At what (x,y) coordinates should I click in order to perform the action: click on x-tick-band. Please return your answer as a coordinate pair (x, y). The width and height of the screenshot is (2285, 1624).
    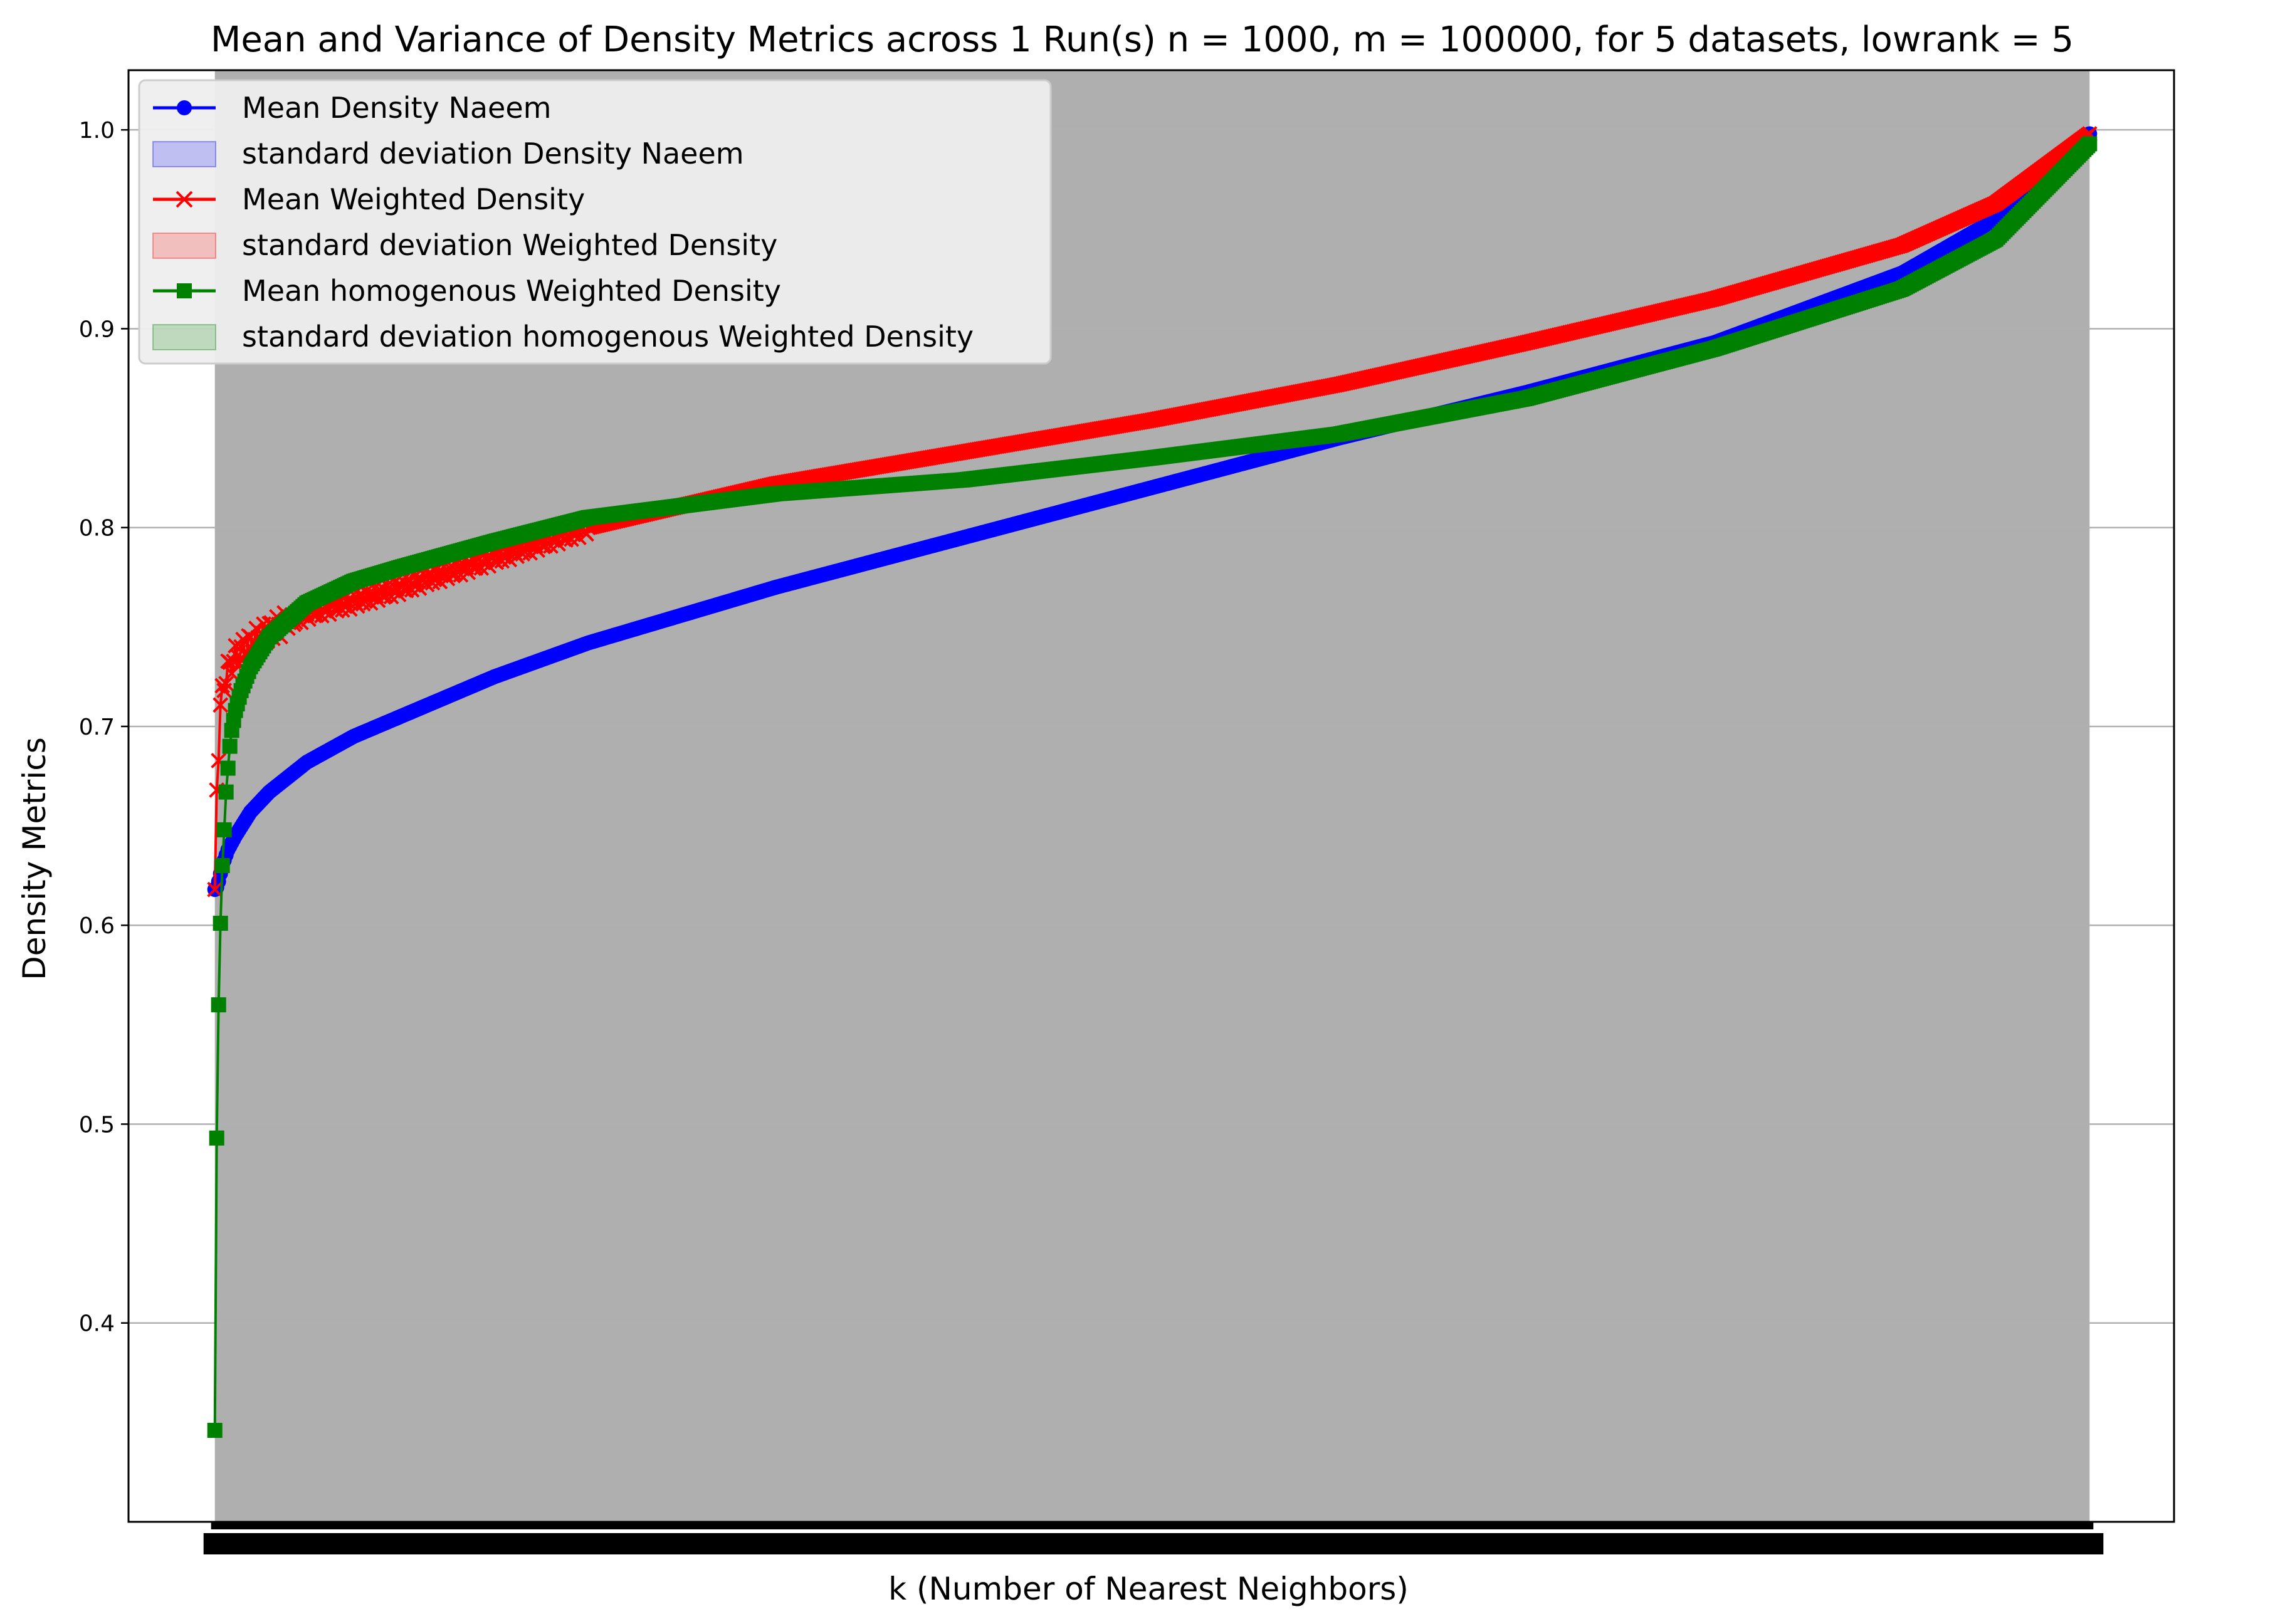
    Looking at the image, I should click on (1152, 1526).